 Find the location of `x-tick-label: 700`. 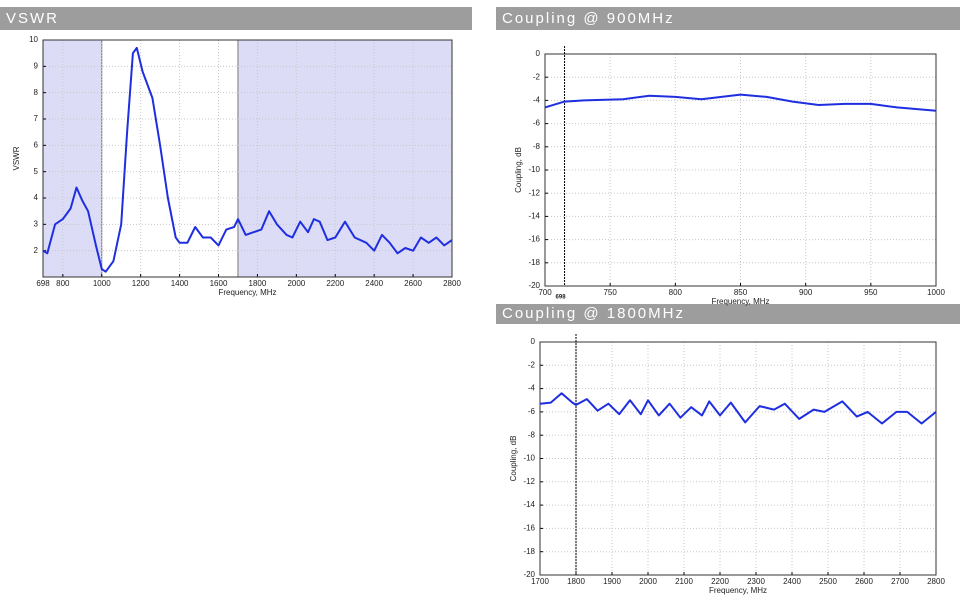

x-tick-label: 700 is located at coordinates (545, 292).